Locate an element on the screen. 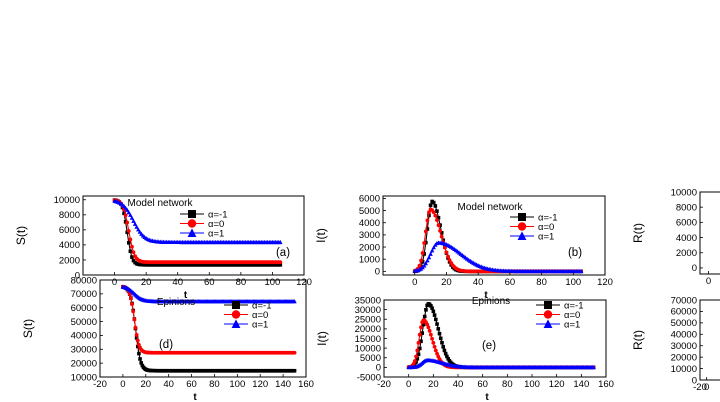  chart-panel-3: 00 2000 4000 6000 8000 10000 R(t) is located at coordinates (675, 237).